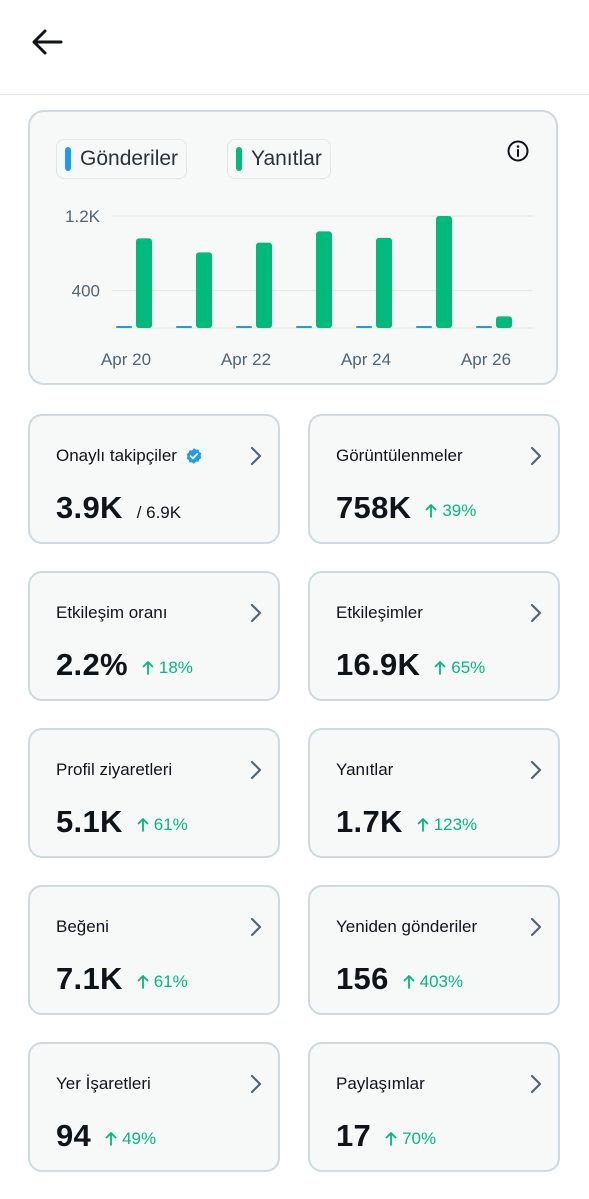  I want to click on metric-card: Etkileşimler 16.9K 65%, so click(434, 636).